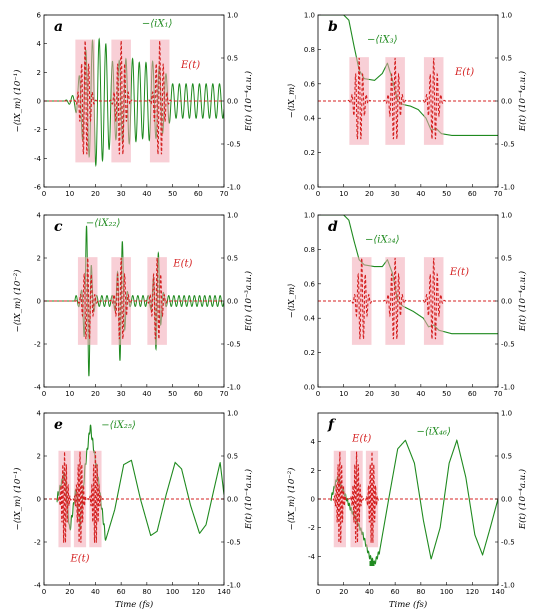  I want to click on y2-tick-label-d-2: 0.0, so click(506, 302).